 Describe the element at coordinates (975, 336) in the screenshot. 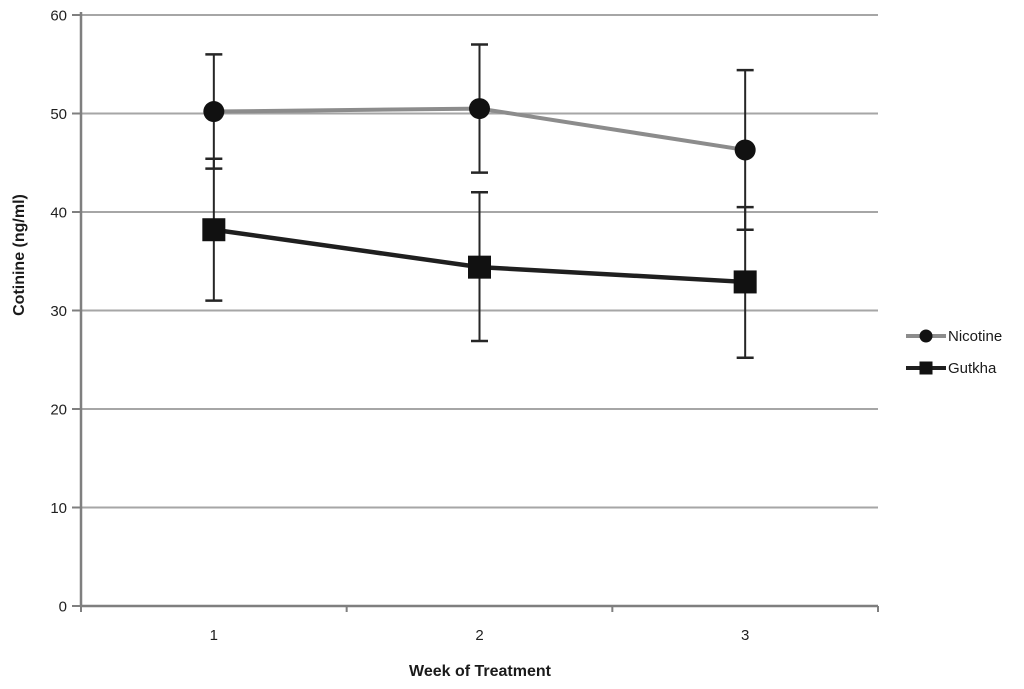

I see `legend-label: Nicotine` at that location.